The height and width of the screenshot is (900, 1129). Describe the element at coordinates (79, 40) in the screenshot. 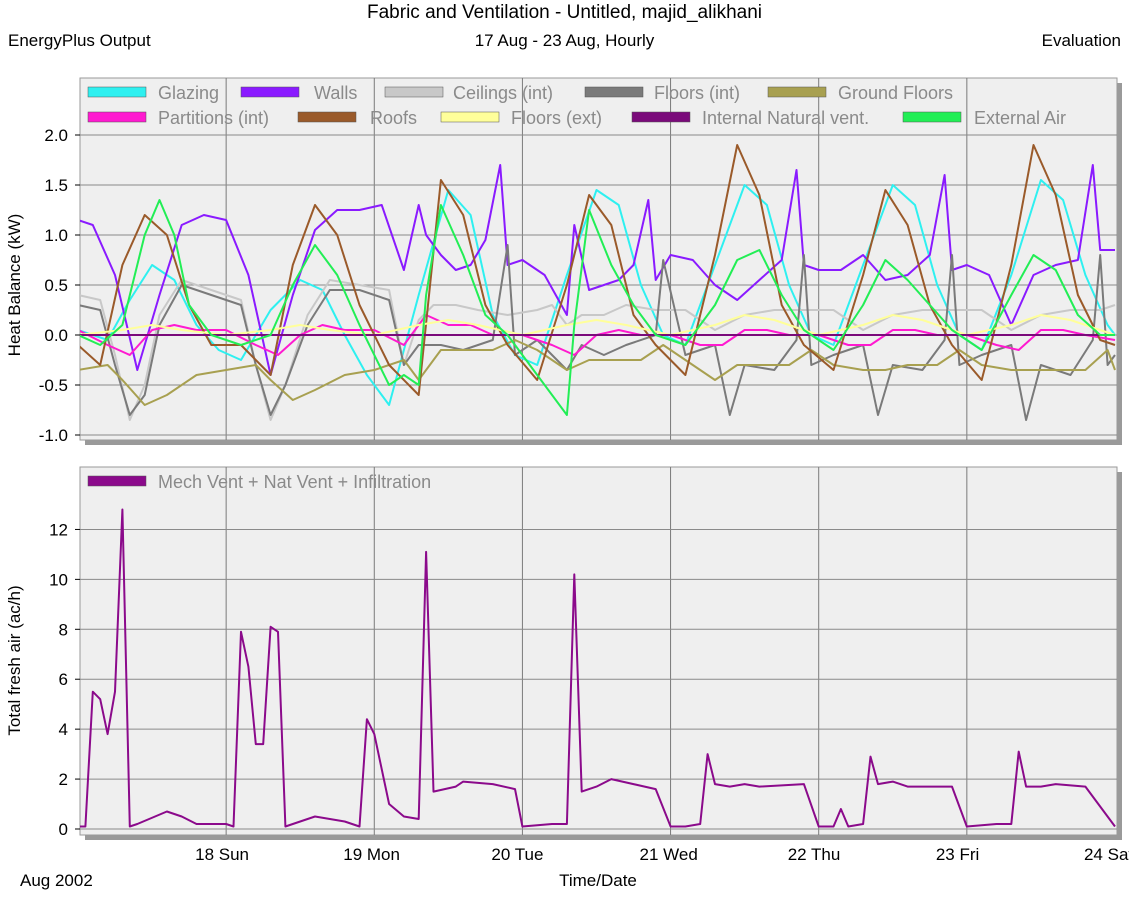

I see `output-source-label: EnergyPlus Output` at that location.